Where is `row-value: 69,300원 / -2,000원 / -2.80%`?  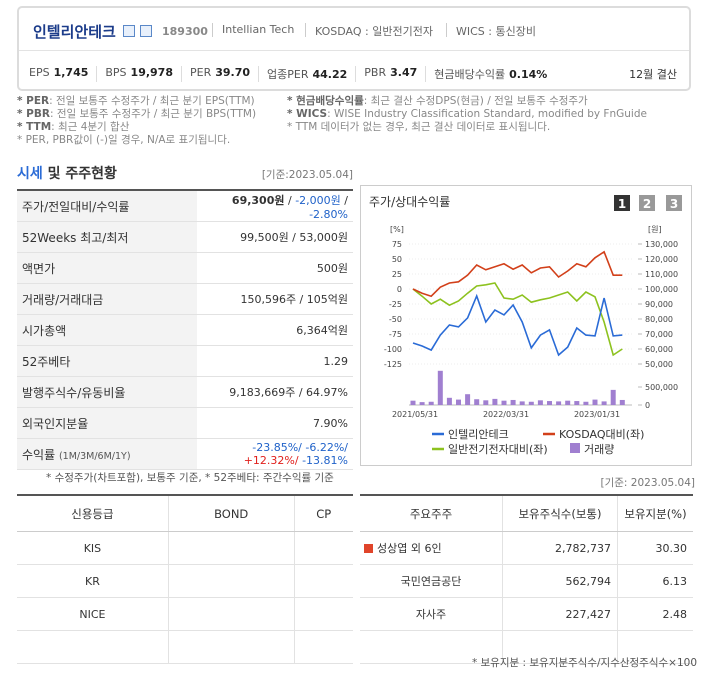 row-value: 69,300원 / -2,000원 / -2.80% is located at coordinates (275, 206).